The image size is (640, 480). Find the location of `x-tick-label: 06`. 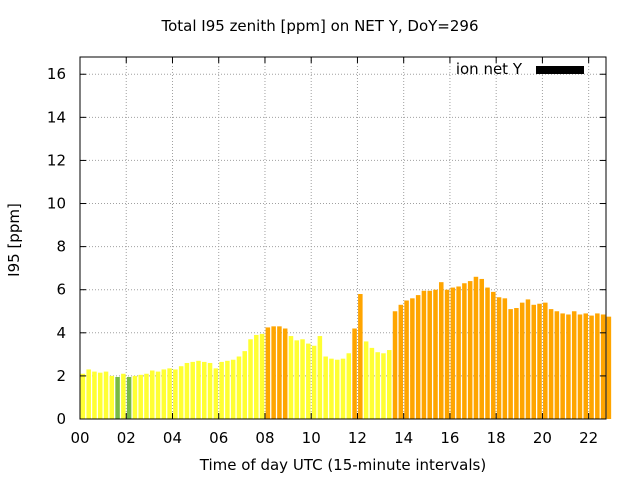

x-tick-label: 06 is located at coordinates (218, 438).